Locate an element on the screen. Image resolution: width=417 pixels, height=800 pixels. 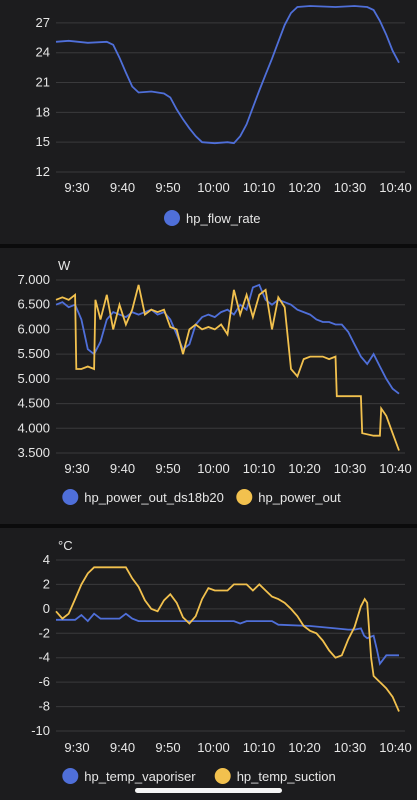
unit-label: °C is located at coordinates (65, 545).